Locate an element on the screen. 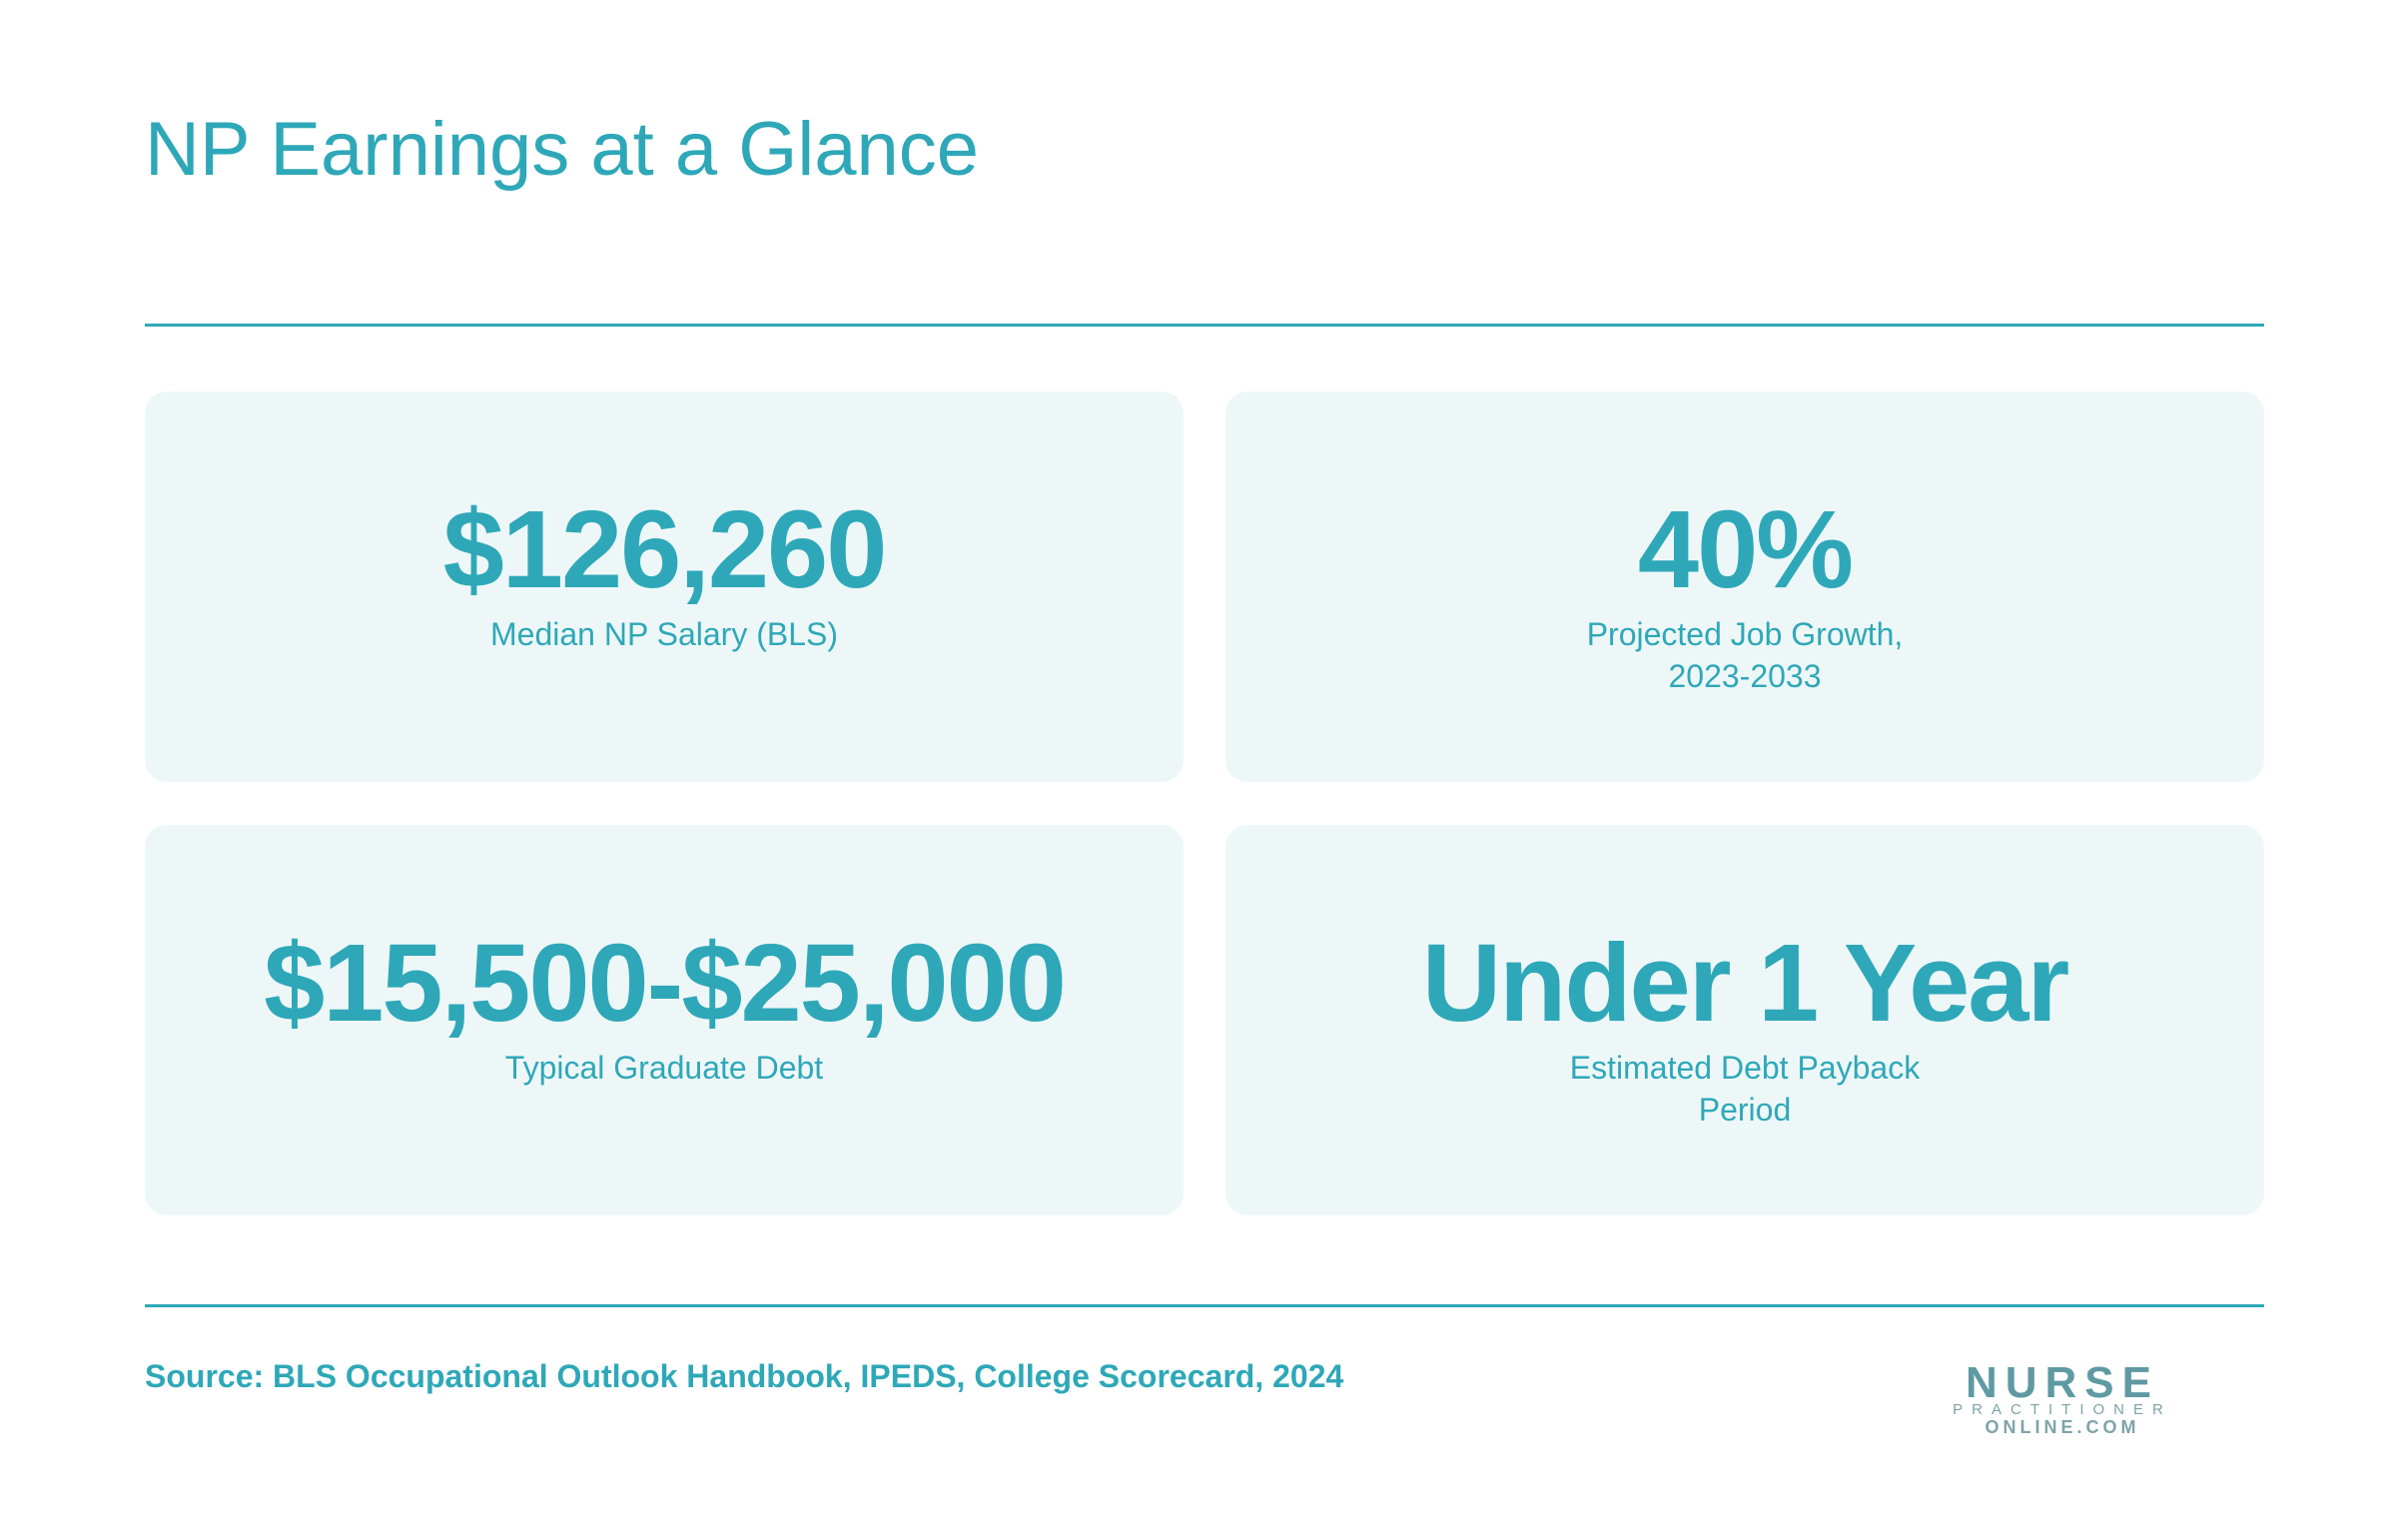  stat-label-line: Projected Job Growth, is located at coordinates (1745, 634).